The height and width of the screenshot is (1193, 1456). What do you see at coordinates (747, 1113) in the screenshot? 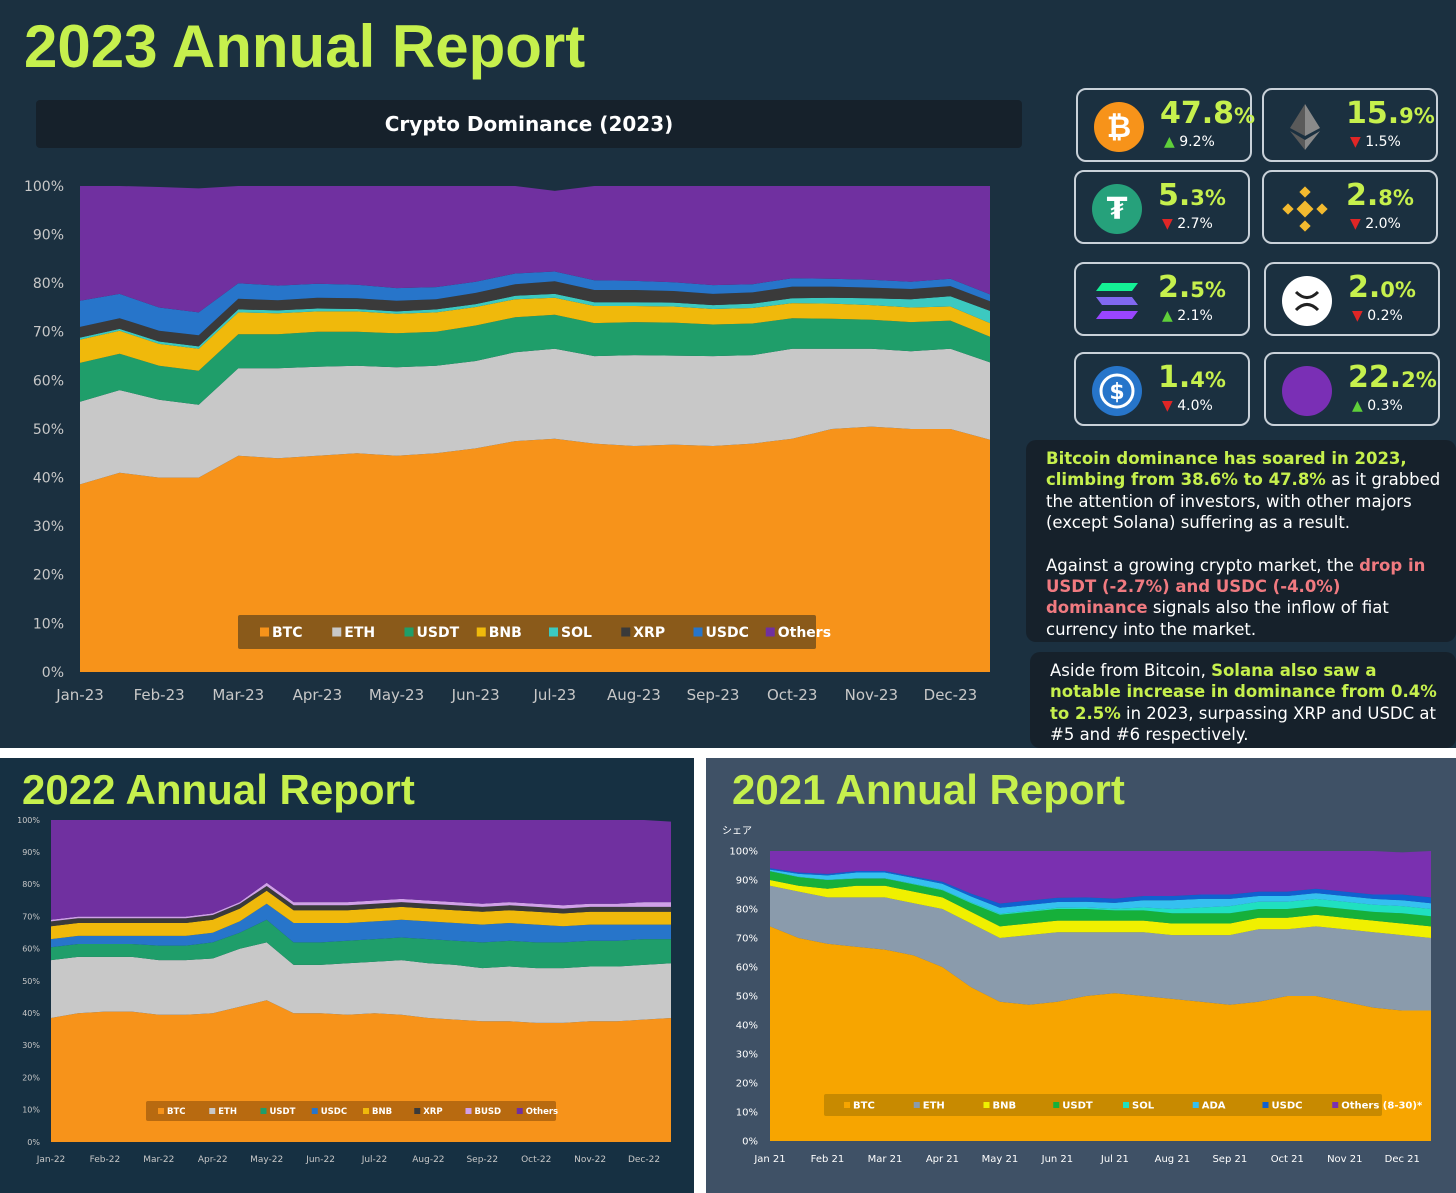
I see `chart-2021-y-tick: 10%` at bounding box center [747, 1113].